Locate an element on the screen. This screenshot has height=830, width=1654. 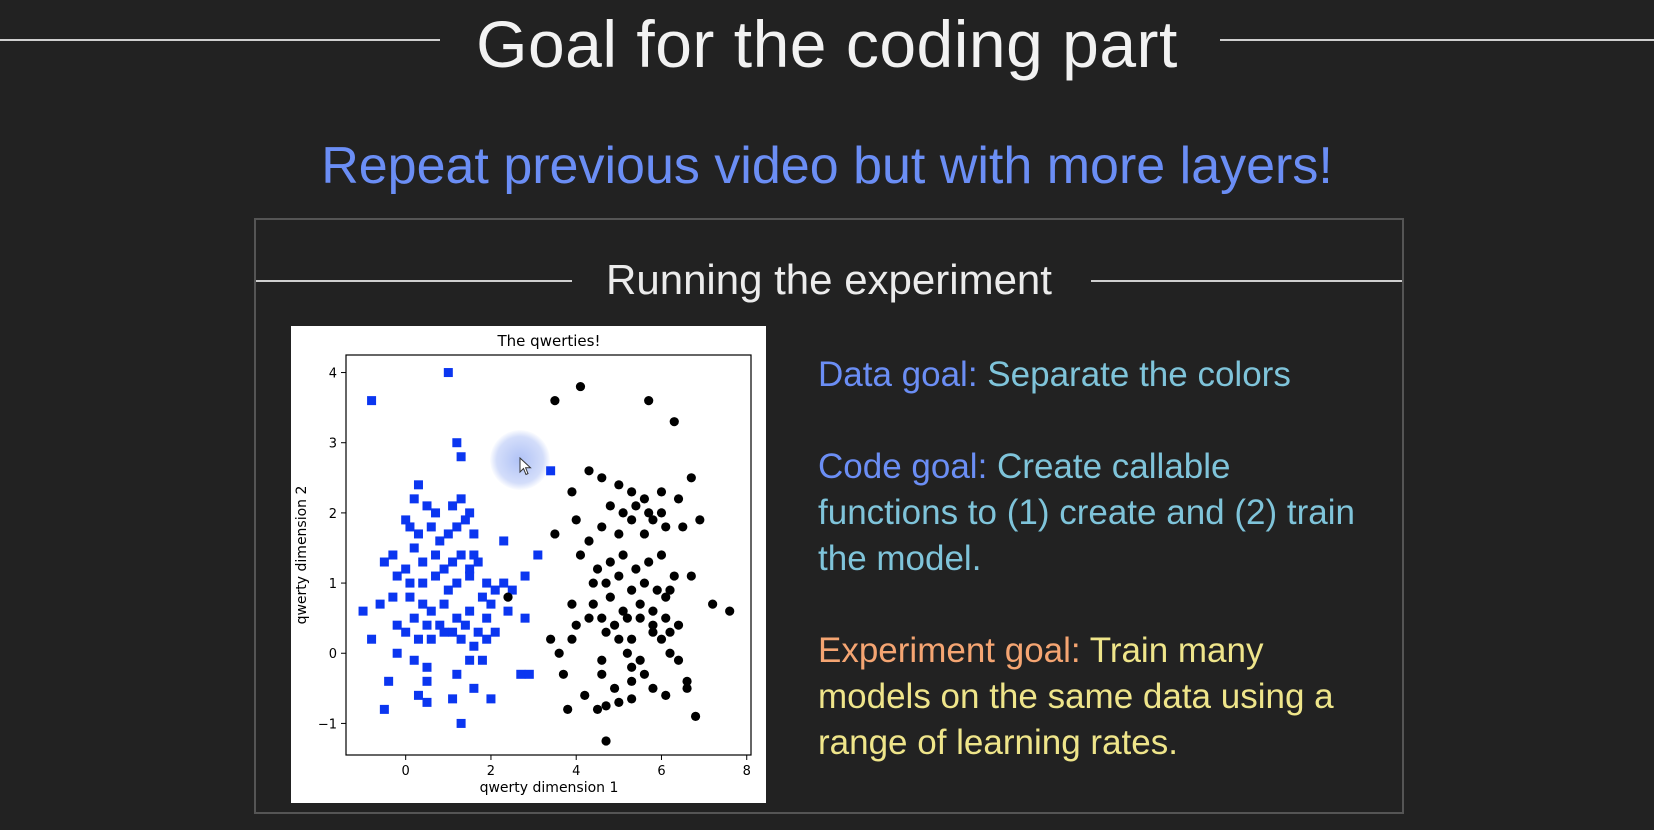
panel-rule-left is located at coordinates (414, 281).